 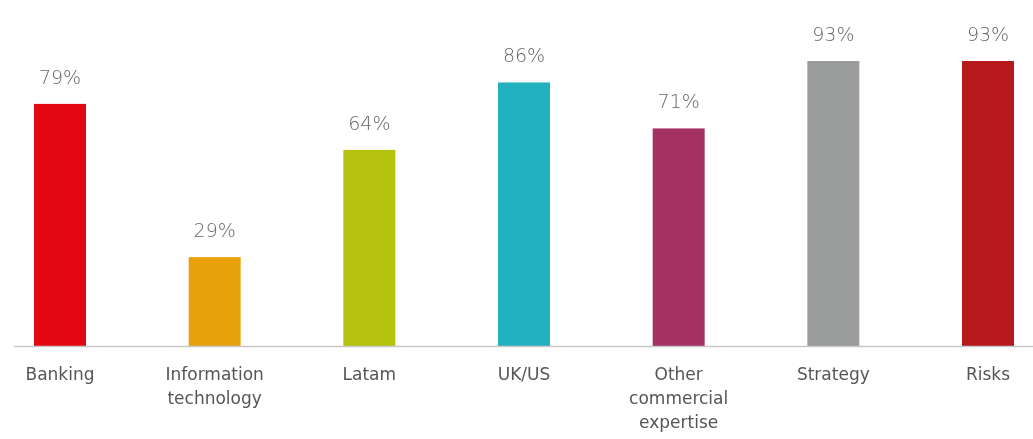 What do you see at coordinates (679, 398) in the screenshot?
I see `x-tick-label: Other commercial expertise` at bounding box center [679, 398].